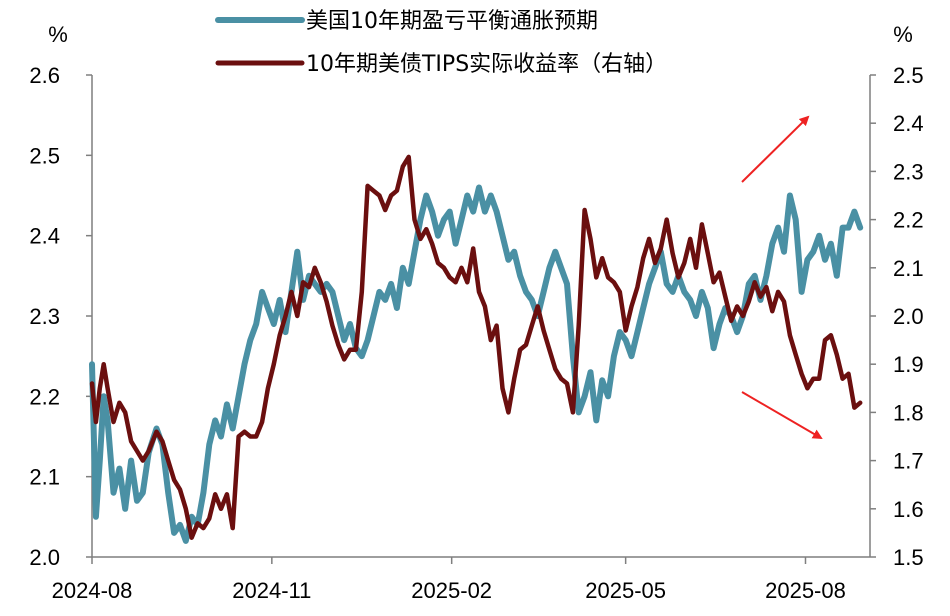 This screenshot has height=616, width=950. What do you see at coordinates (903, 34) in the screenshot?
I see `right-unit-label: %` at bounding box center [903, 34].